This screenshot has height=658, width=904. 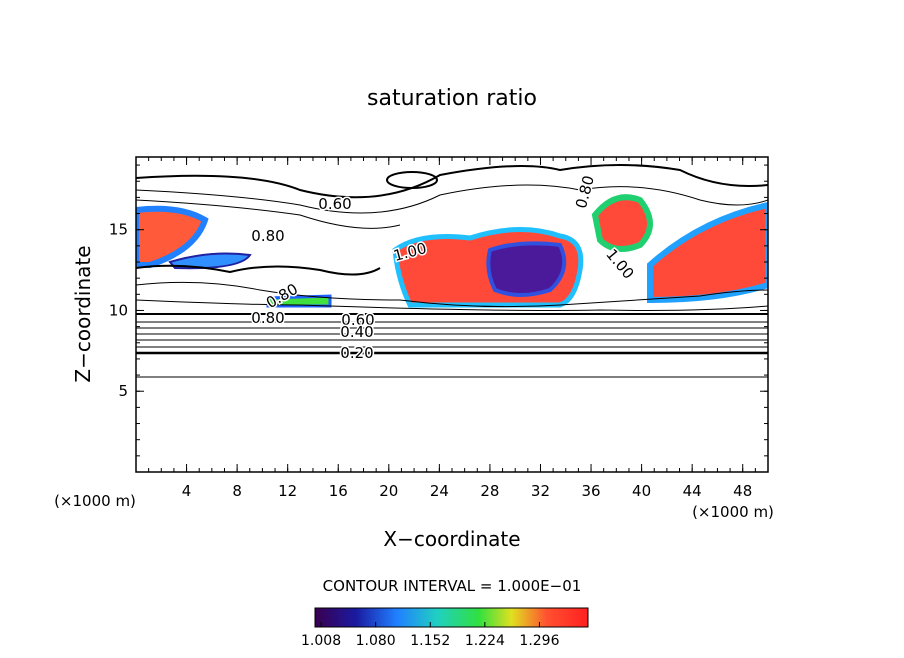 What do you see at coordinates (356, 332) in the screenshot?
I see `contour-label: 0.40` at bounding box center [356, 332].